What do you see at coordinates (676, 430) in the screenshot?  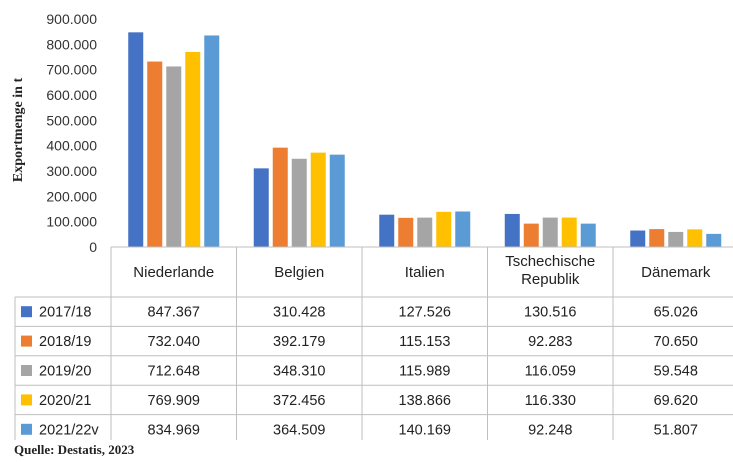 I see `data-label: 51.807` at bounding box center [676, 430].